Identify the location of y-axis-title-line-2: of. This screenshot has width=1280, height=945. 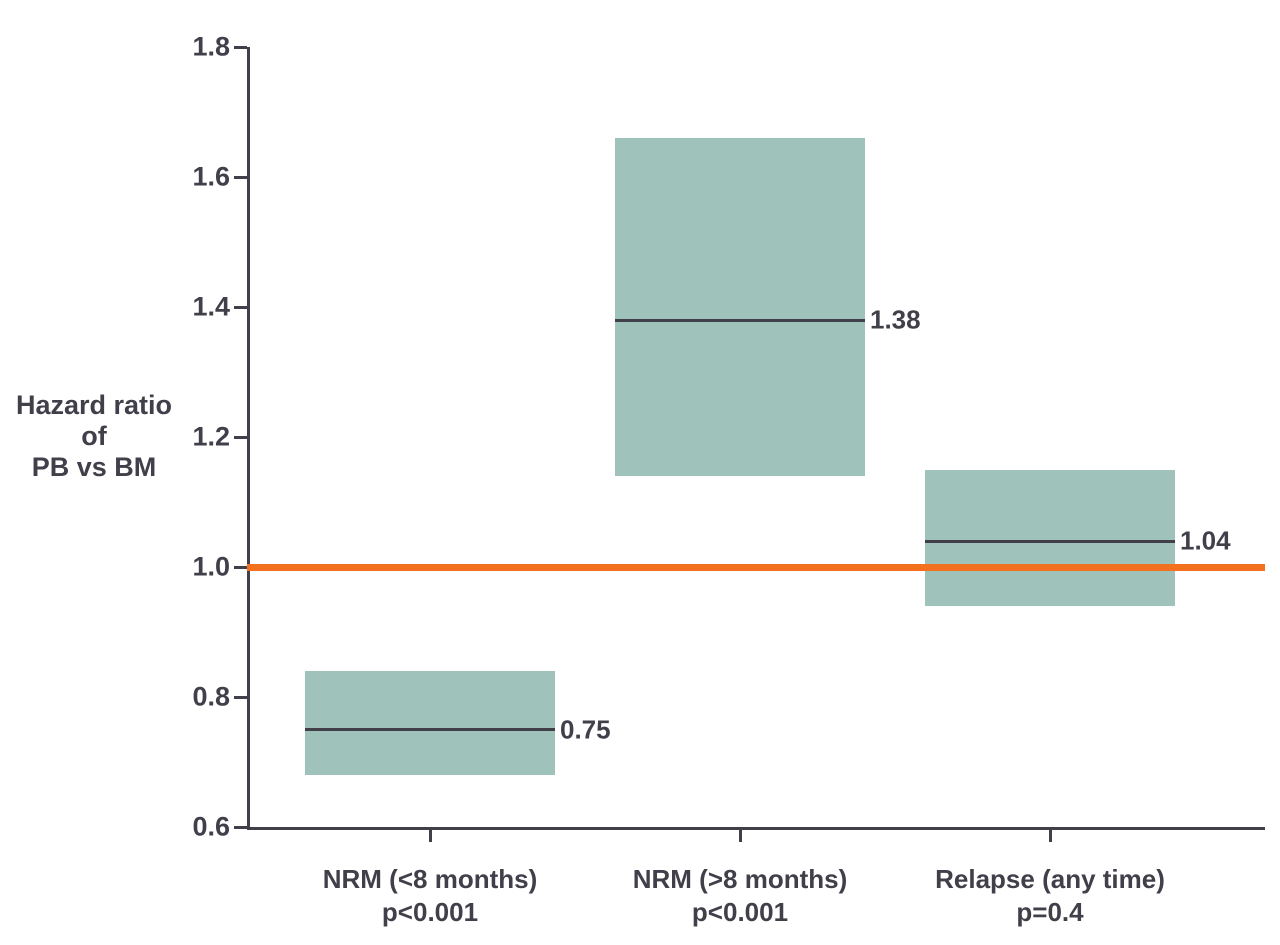
(94, 436).